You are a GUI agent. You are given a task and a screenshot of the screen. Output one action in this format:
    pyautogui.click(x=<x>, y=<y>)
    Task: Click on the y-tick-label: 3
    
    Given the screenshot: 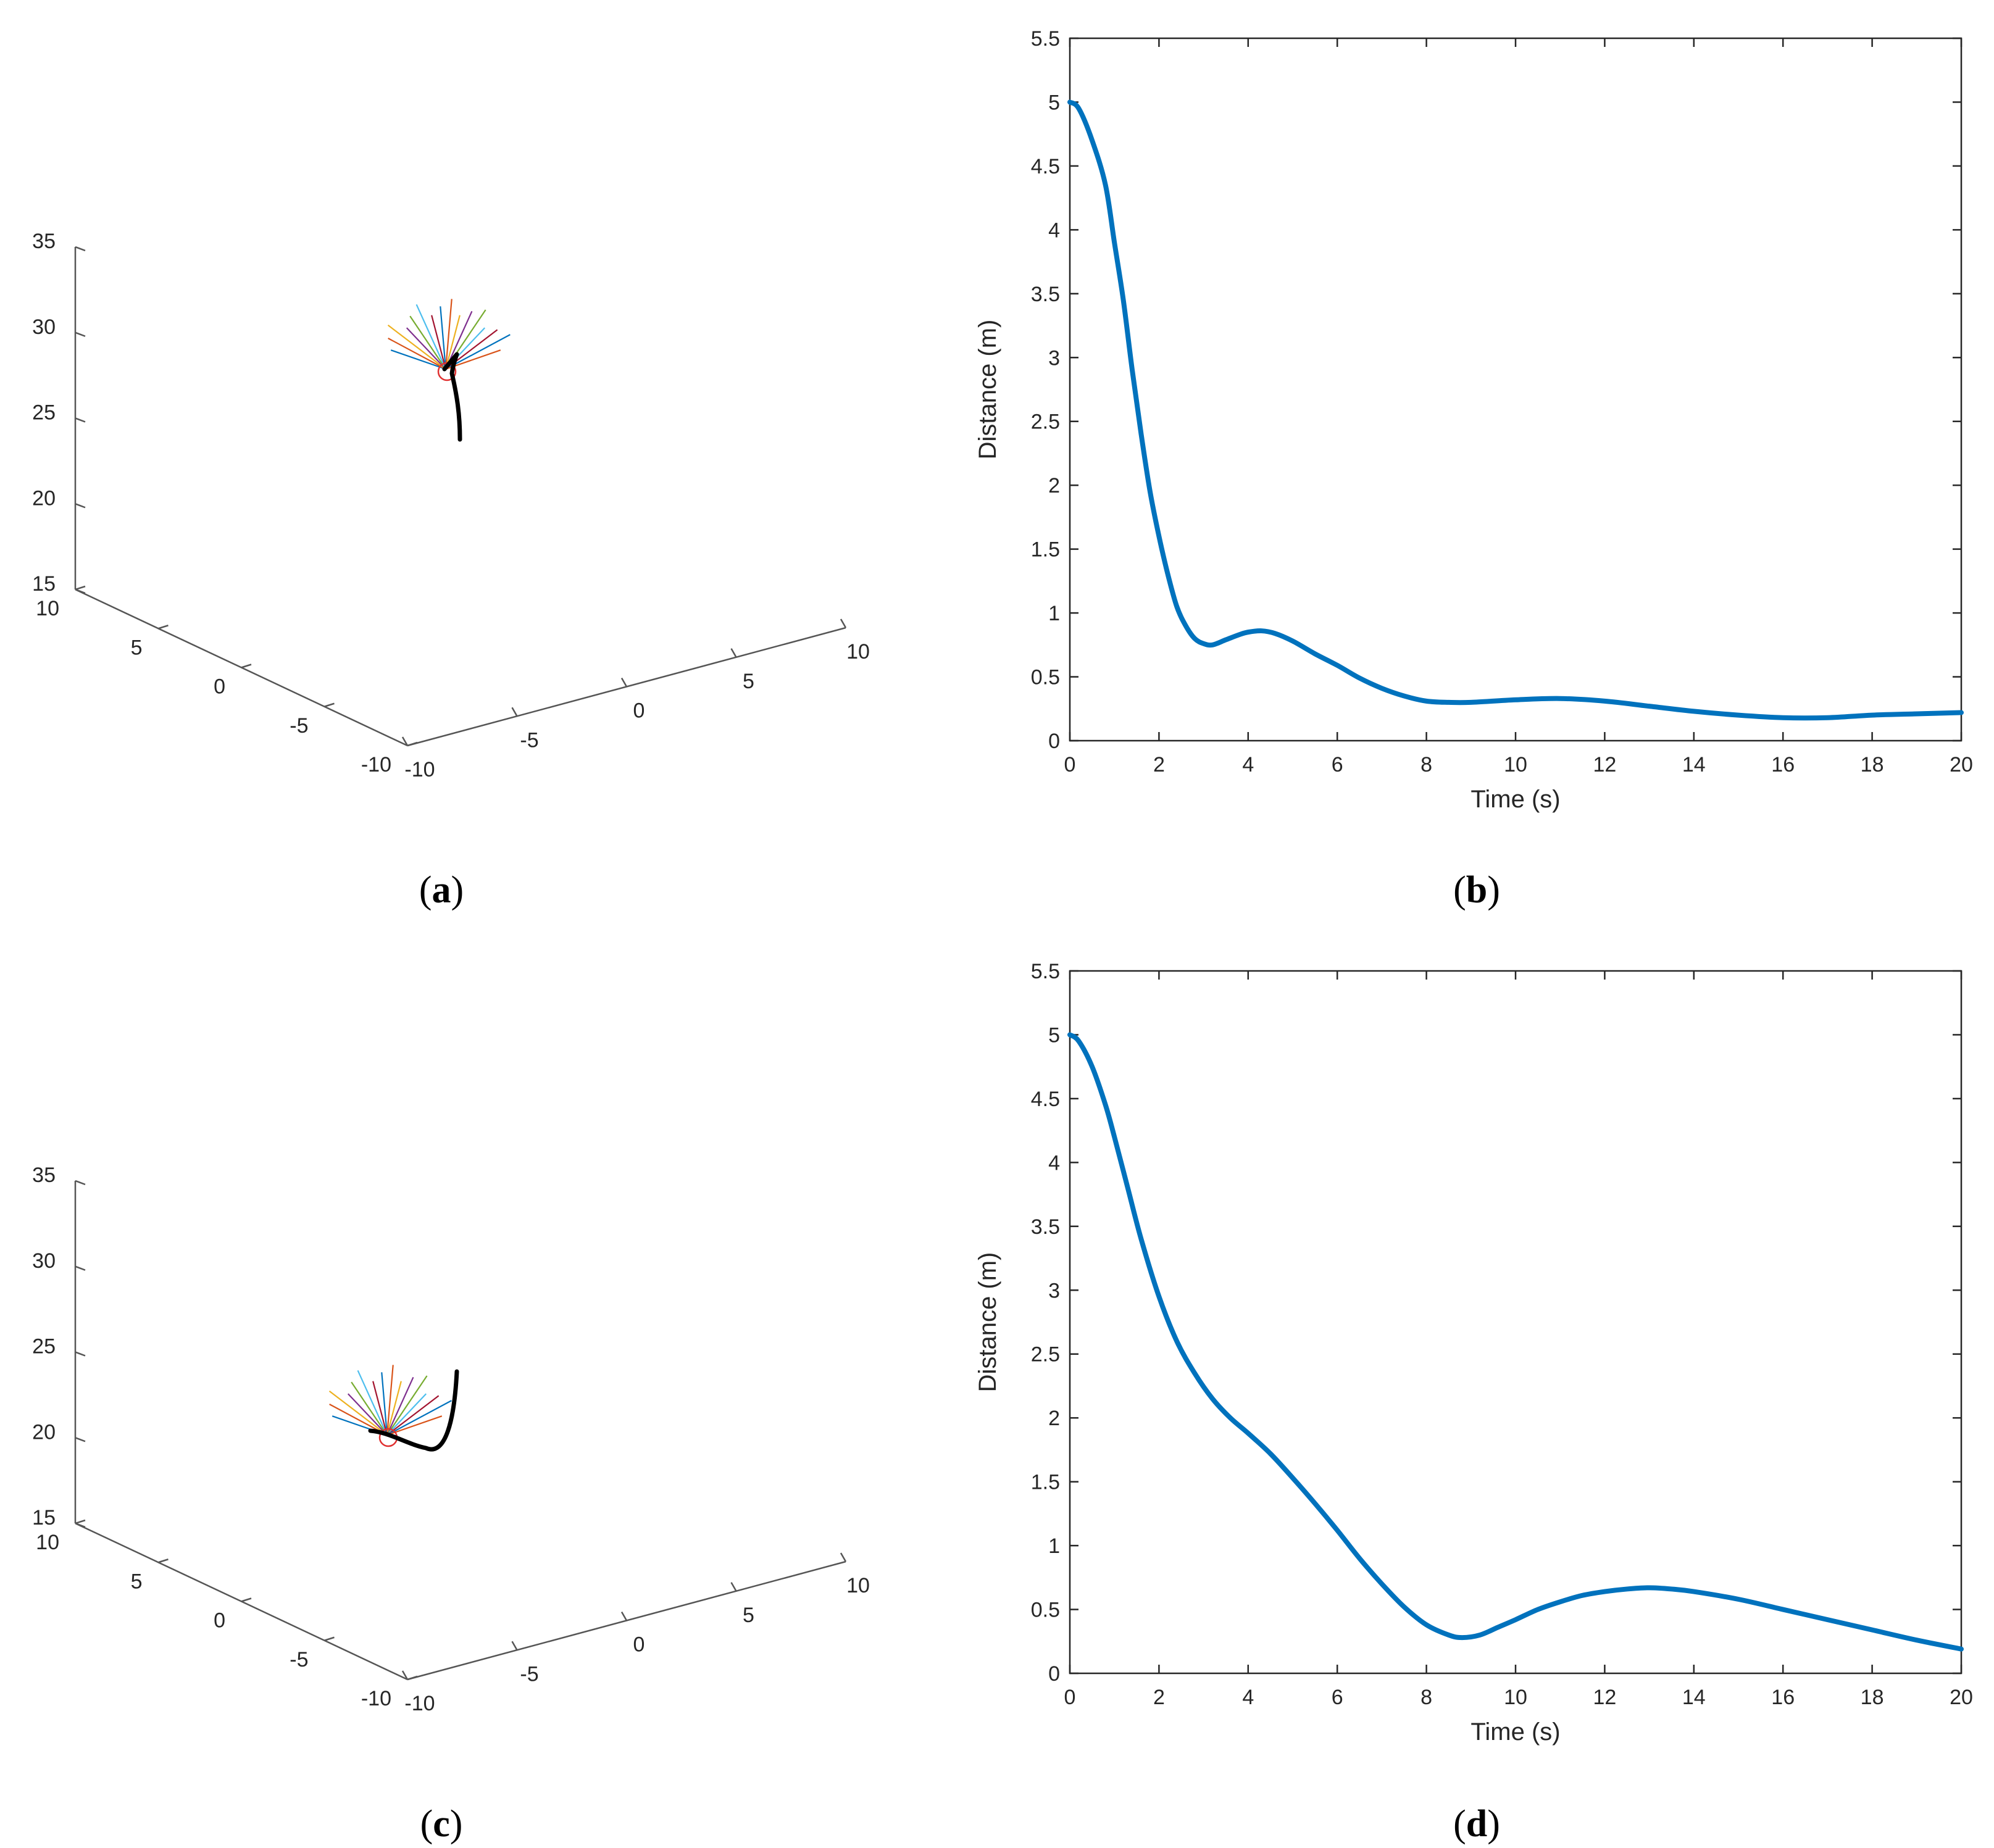 What is the action you would take?
    pyautogui.click(x=1054, y=1290)
    